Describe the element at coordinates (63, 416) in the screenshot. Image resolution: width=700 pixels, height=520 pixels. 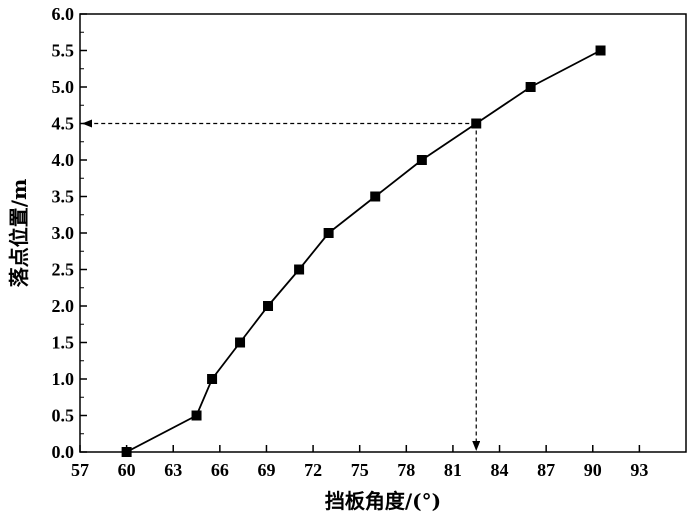
I see `y-tick-label: 0.5` at that location.